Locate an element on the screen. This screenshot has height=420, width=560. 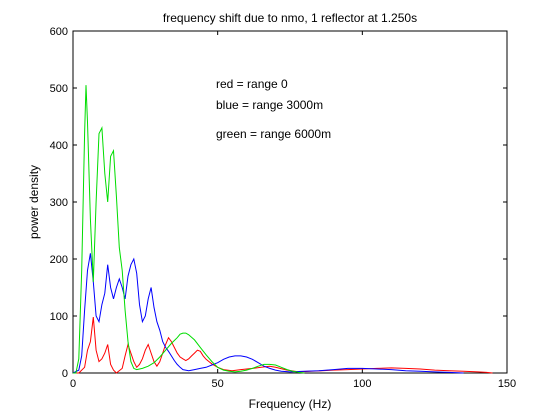
x-tick-label: 100 is located at coordinates (362, 384).